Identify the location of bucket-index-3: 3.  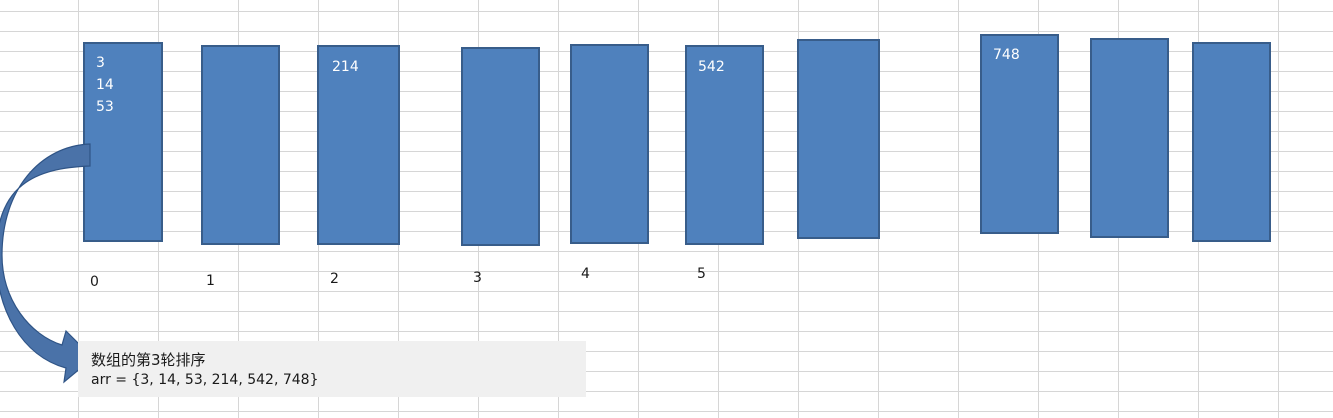
(477, 278).